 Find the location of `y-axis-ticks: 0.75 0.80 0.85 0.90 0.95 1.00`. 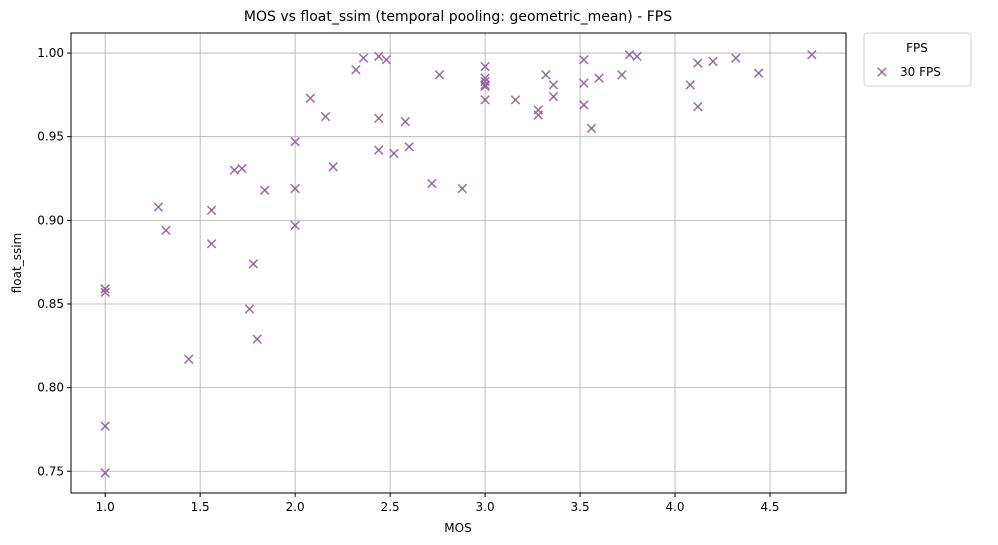

y-axis-ticks: 0.75 0.80 0.85 0.90 0.95 1.00 is located at coordinates (54, 262).